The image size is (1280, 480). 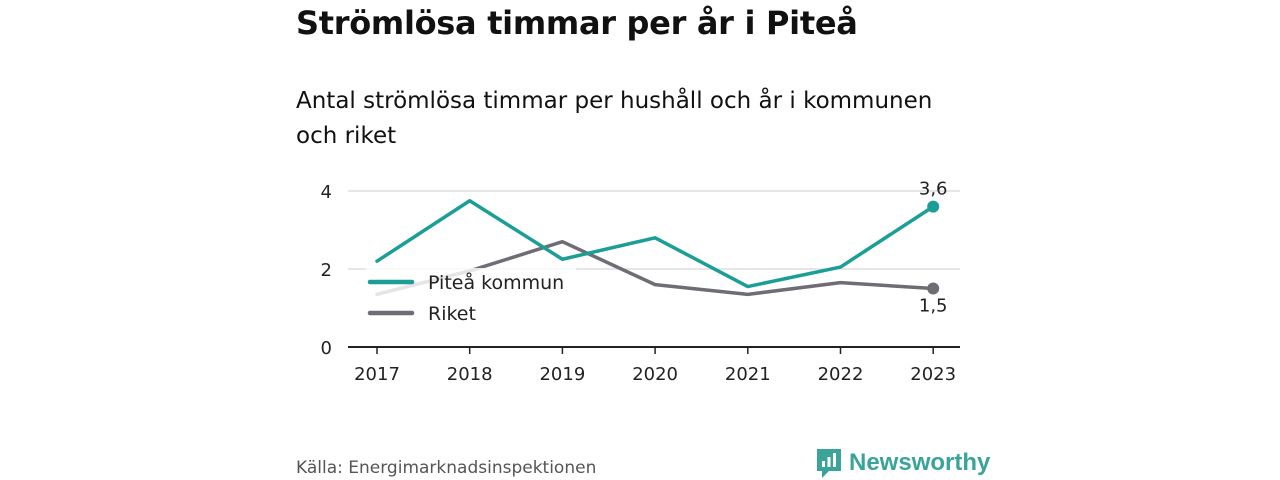 I want to click on x-tick-label: 2017, so click(x=377, y=374).